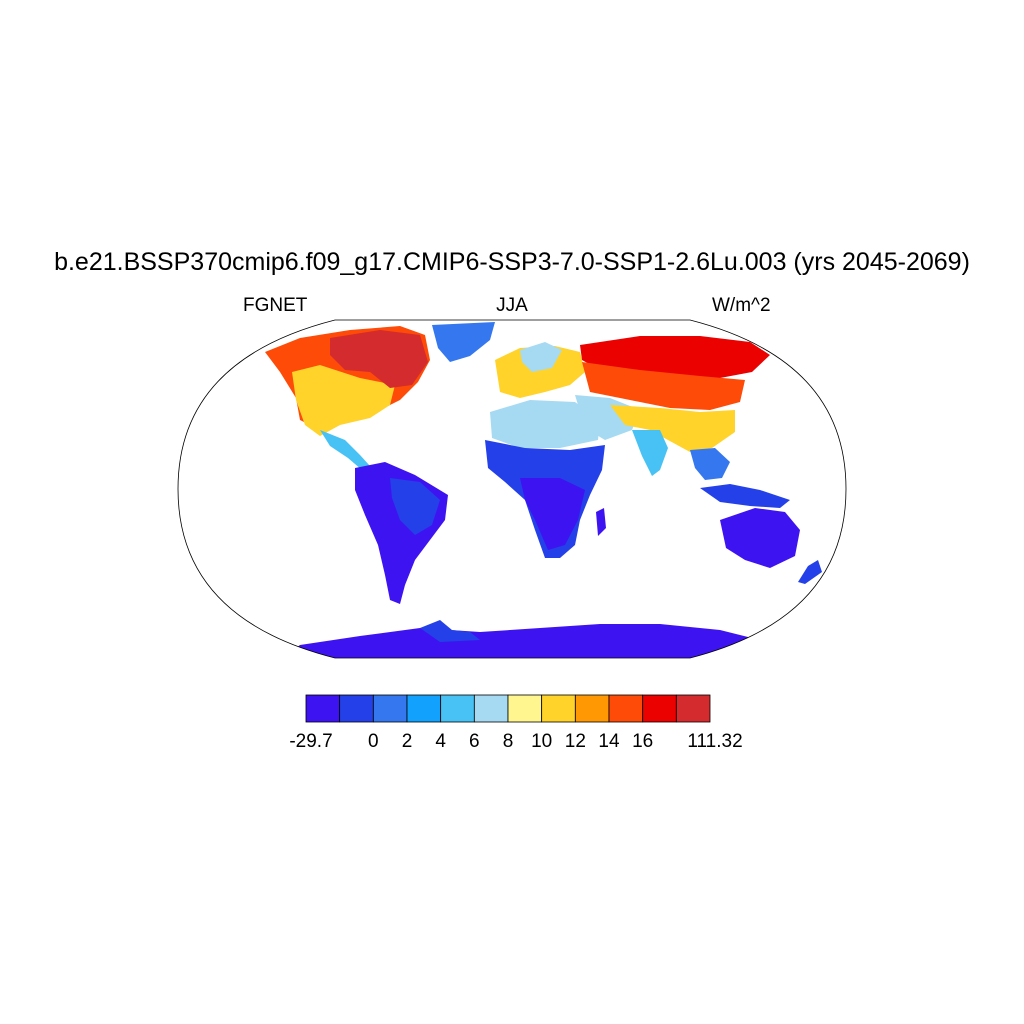  Describe the element at coordinates (542, 741) in the screenshot. I see `colorbar-tick-label: 10` at that location.